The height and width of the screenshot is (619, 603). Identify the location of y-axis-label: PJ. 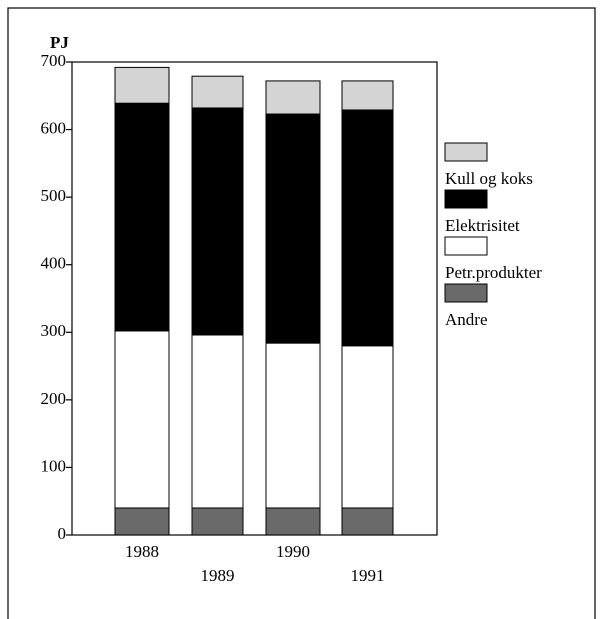
(59, 42).